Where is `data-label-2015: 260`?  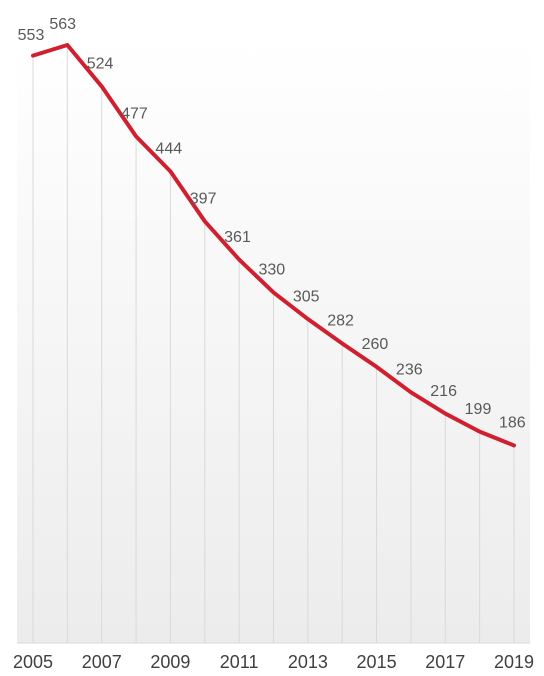 data-label-2015: 260 is located at coordinates (375, 344).